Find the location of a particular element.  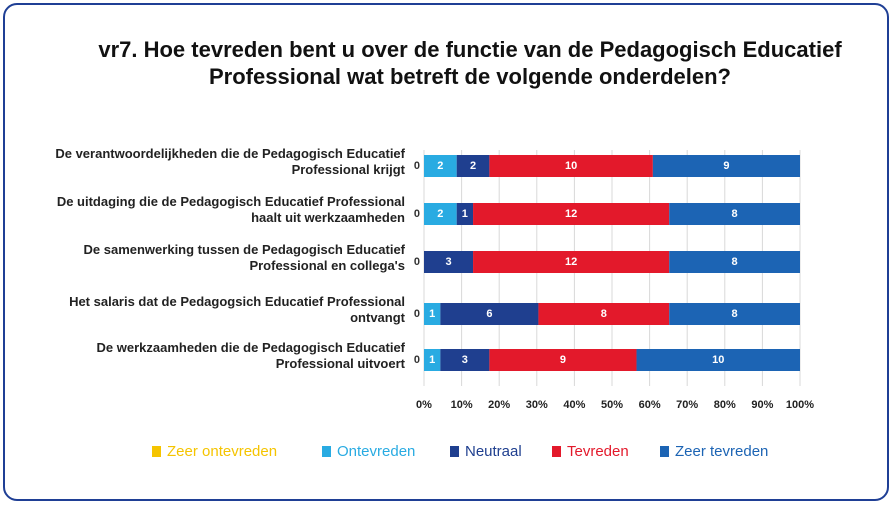

value-label: 6 is located at coordinates (489, 314).